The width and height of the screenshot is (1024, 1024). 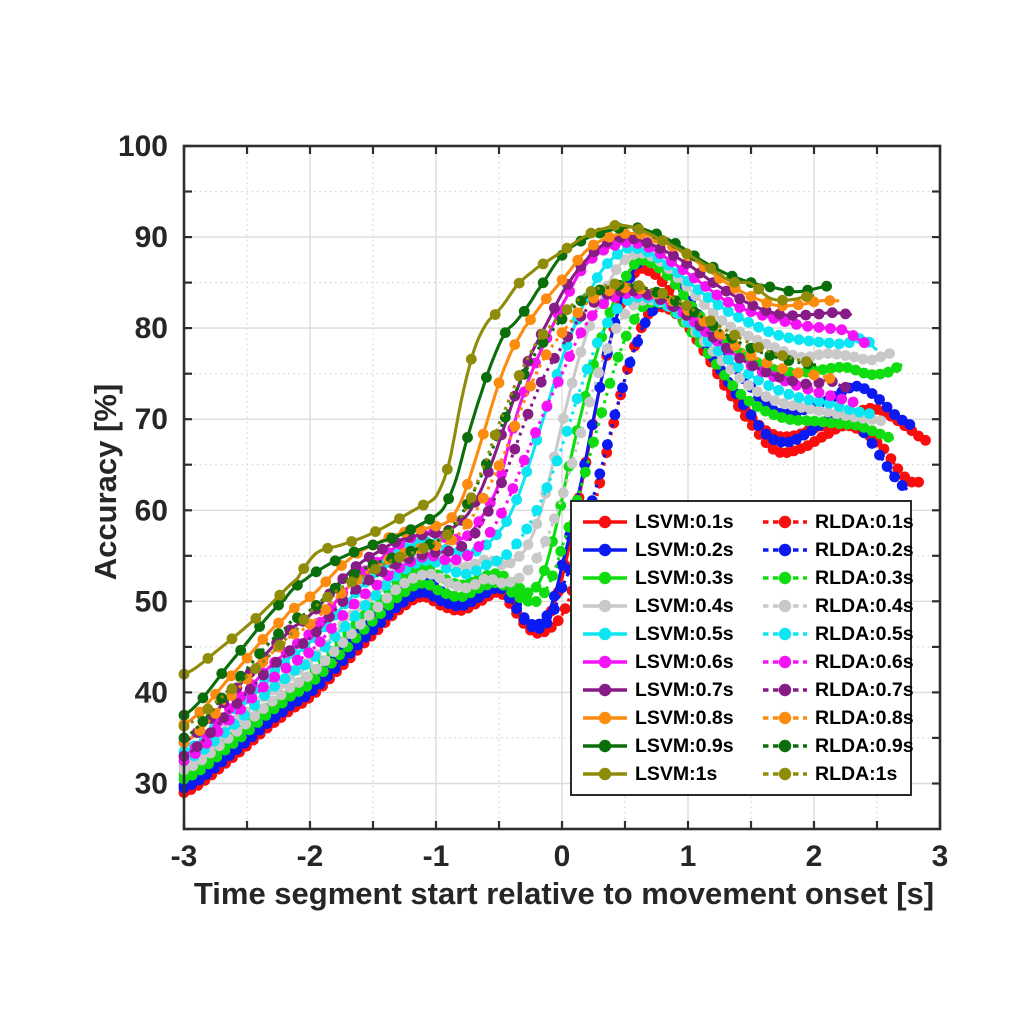 I want to click on legend-label: LSVM:0.5s, so click(x=684, y=633).